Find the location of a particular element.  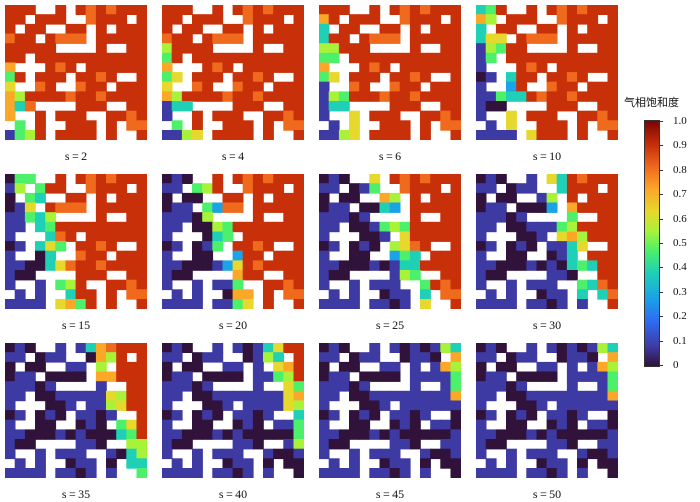

panel-caption: s = 4 is located at coordinates (233, 156).